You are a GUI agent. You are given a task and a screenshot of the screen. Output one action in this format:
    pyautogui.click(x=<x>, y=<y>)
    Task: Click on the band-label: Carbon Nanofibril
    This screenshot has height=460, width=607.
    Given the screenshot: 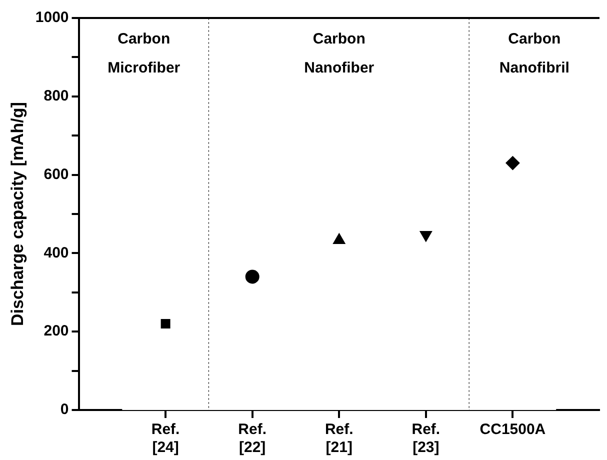 What is the action you would take?
    pyautogui.click(x=534, y=53)
    